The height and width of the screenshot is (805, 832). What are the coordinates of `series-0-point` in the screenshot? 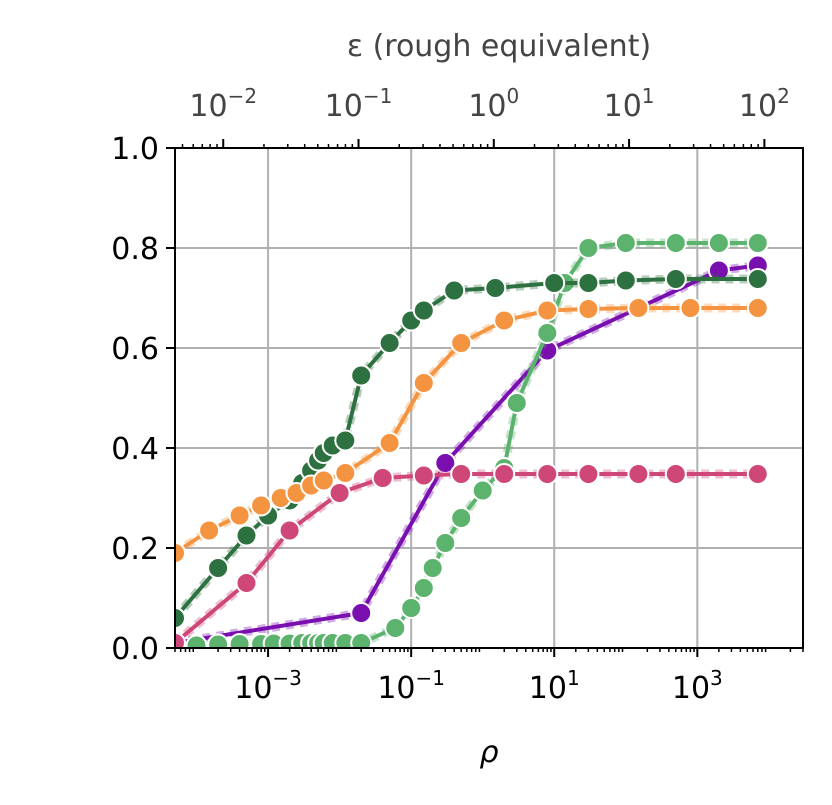 It's located at (361, 613).